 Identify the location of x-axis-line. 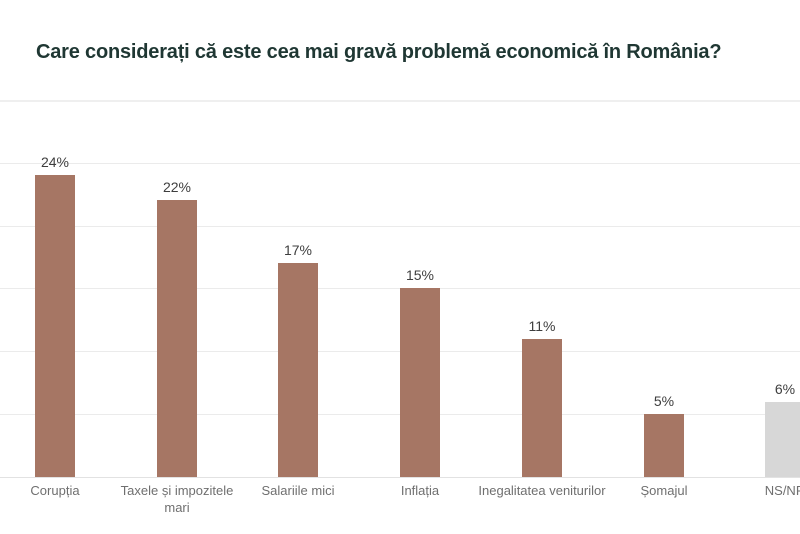
(400, 477).